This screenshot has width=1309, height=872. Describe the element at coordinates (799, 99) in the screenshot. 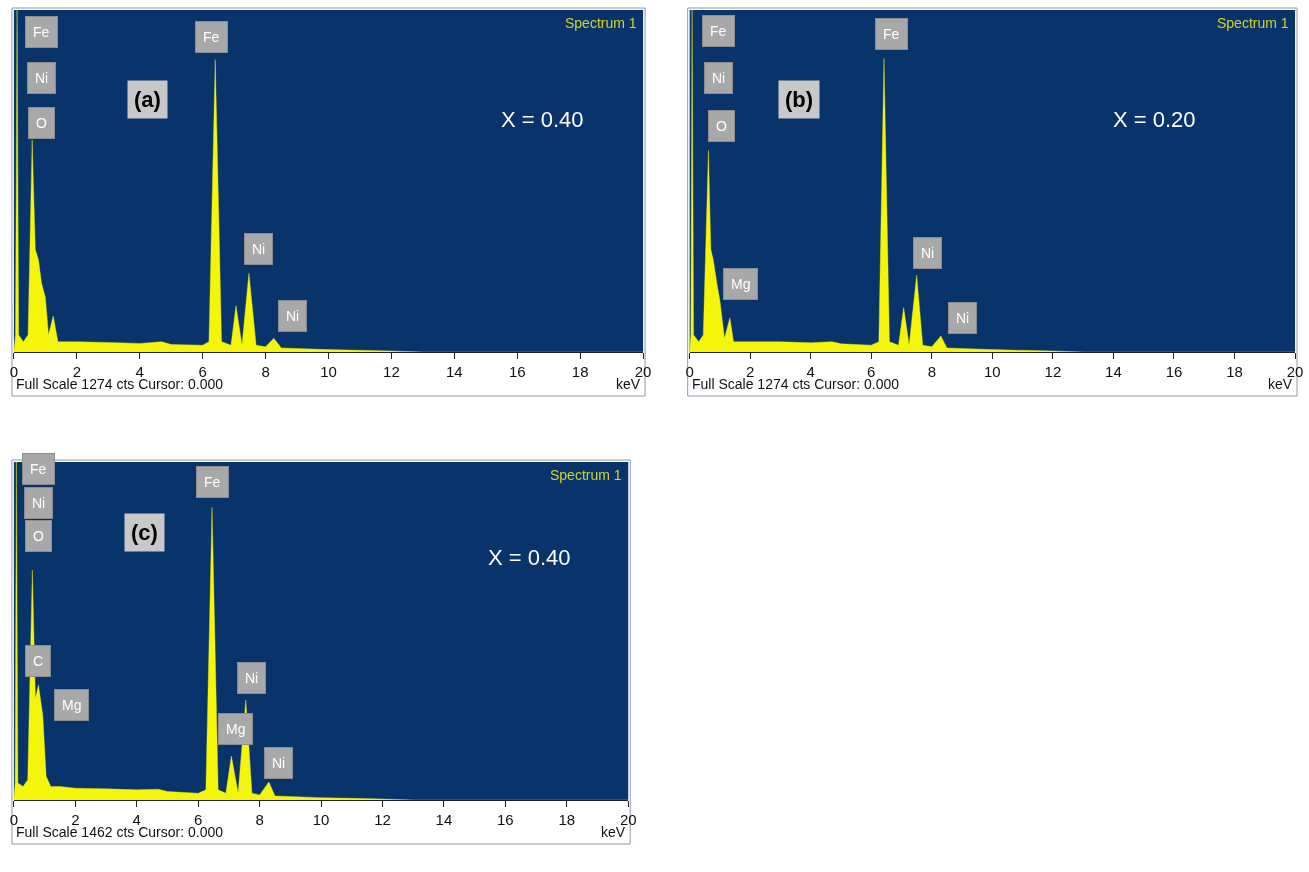

I see `annotation: (b)` at that location.